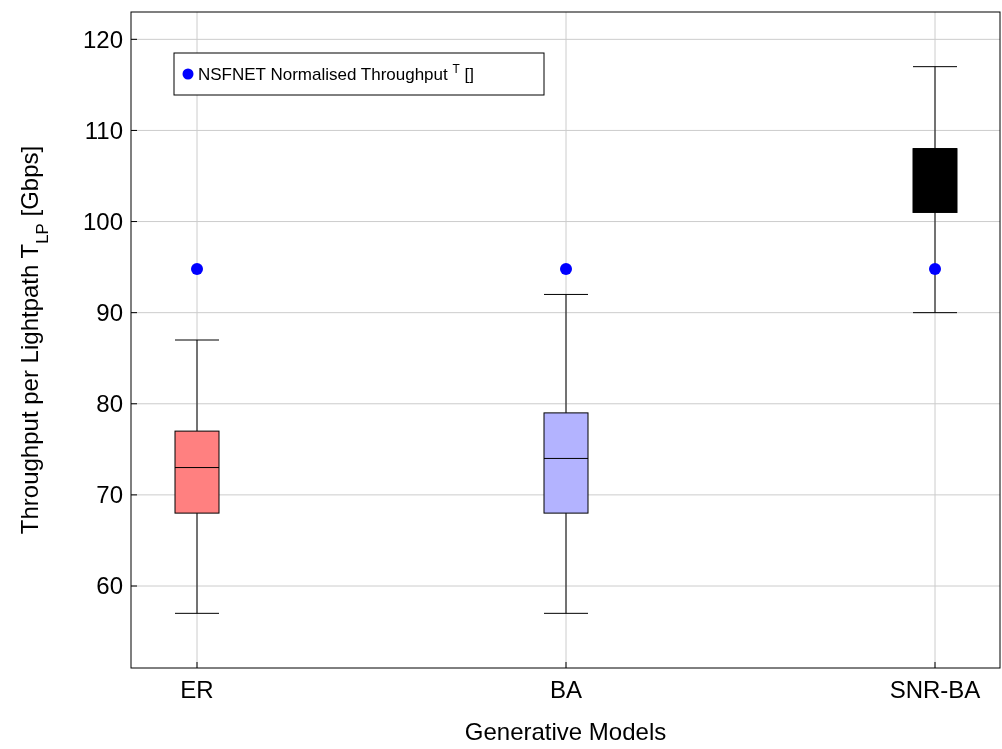 This screenshot has height=749, width=1002. What do you see at coordinates (109, 313) in the screenshot?
I see `y-tick-label: 90` at bounding box center [109, 313].